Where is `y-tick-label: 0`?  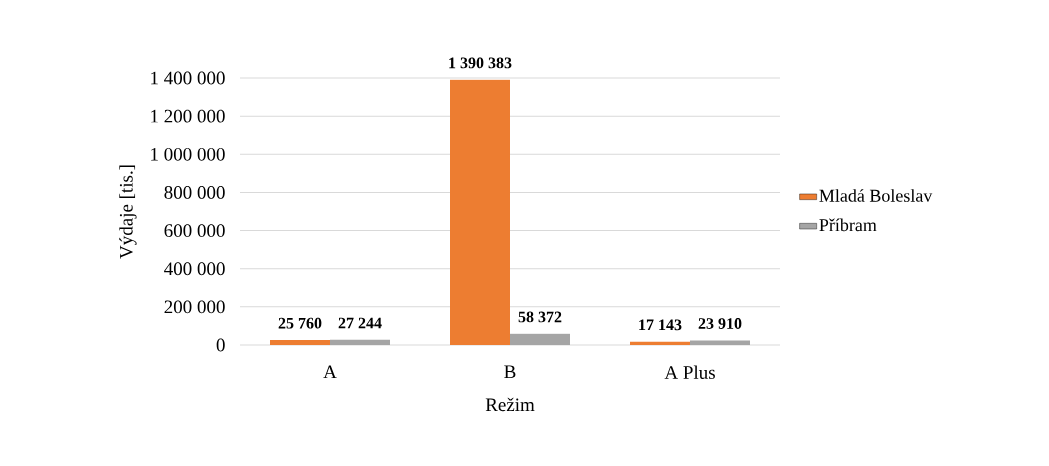
y-tick-label: 0 is located at coordinates (220, 345).